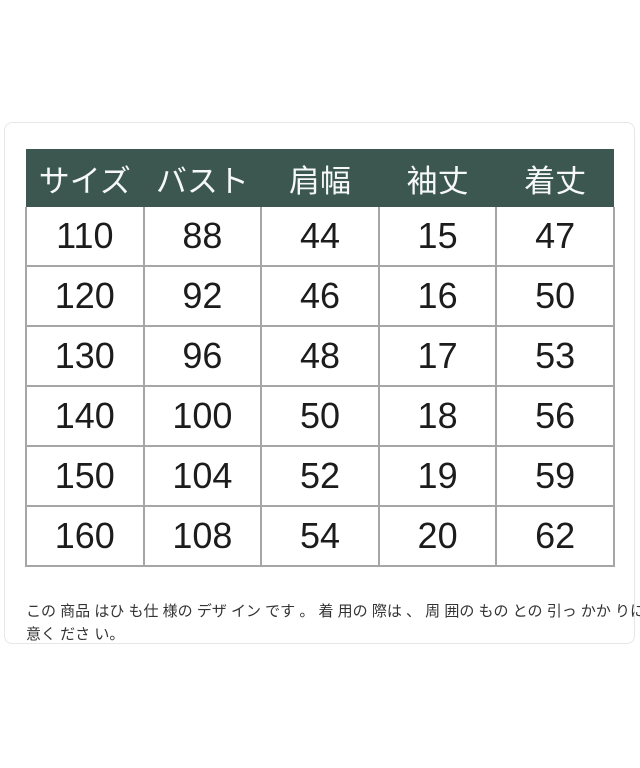  What do you see at coordinates (555, 178) in the screenshot?
I see `col-header-length: 着丈` at bounding box center [555, 178].